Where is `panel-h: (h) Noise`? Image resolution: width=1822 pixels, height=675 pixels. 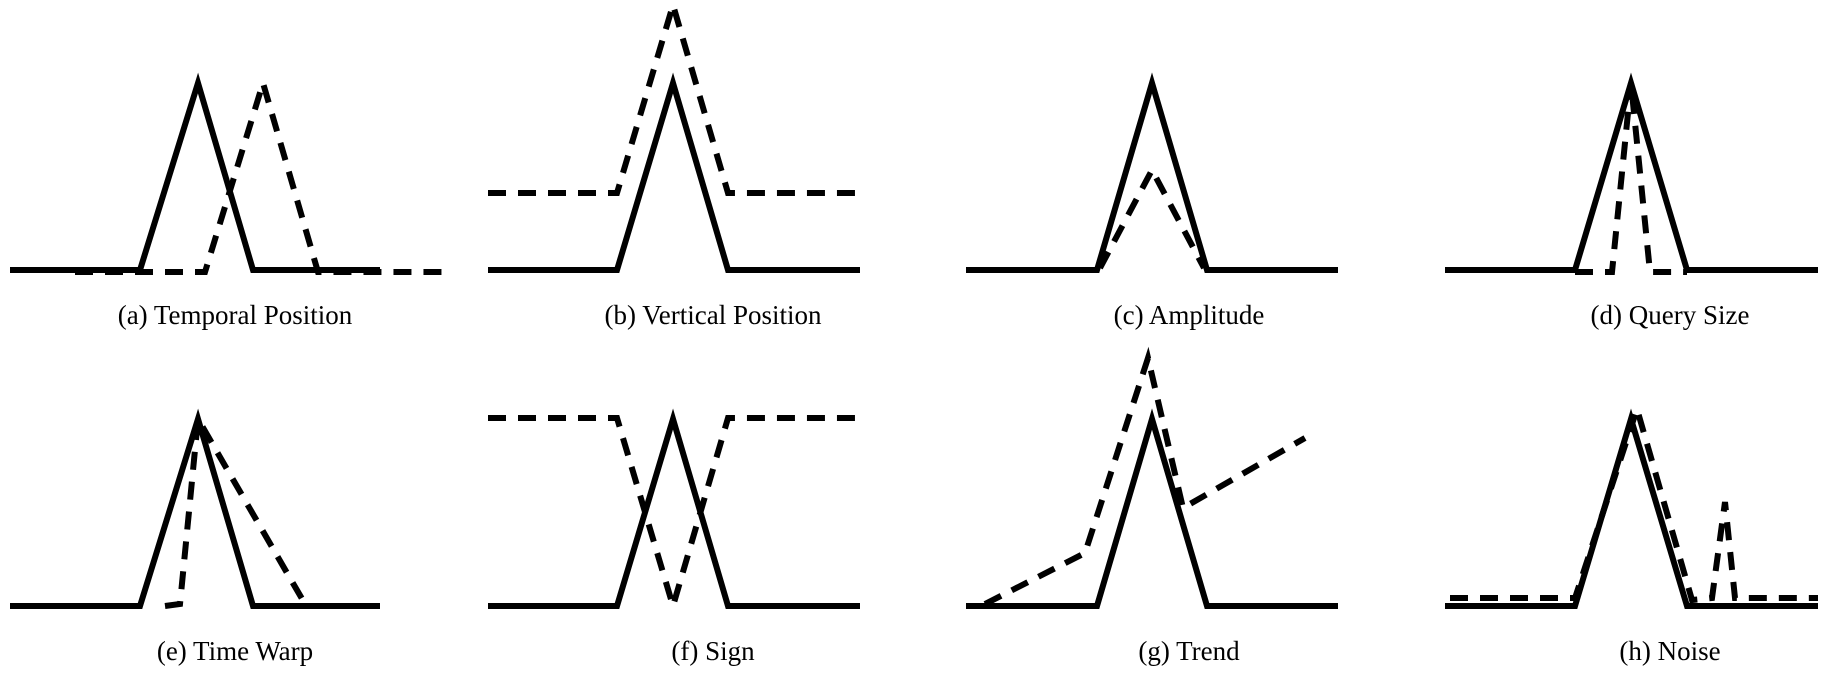
panel-h: (h) Noise is located at coordinates (1631, 532).